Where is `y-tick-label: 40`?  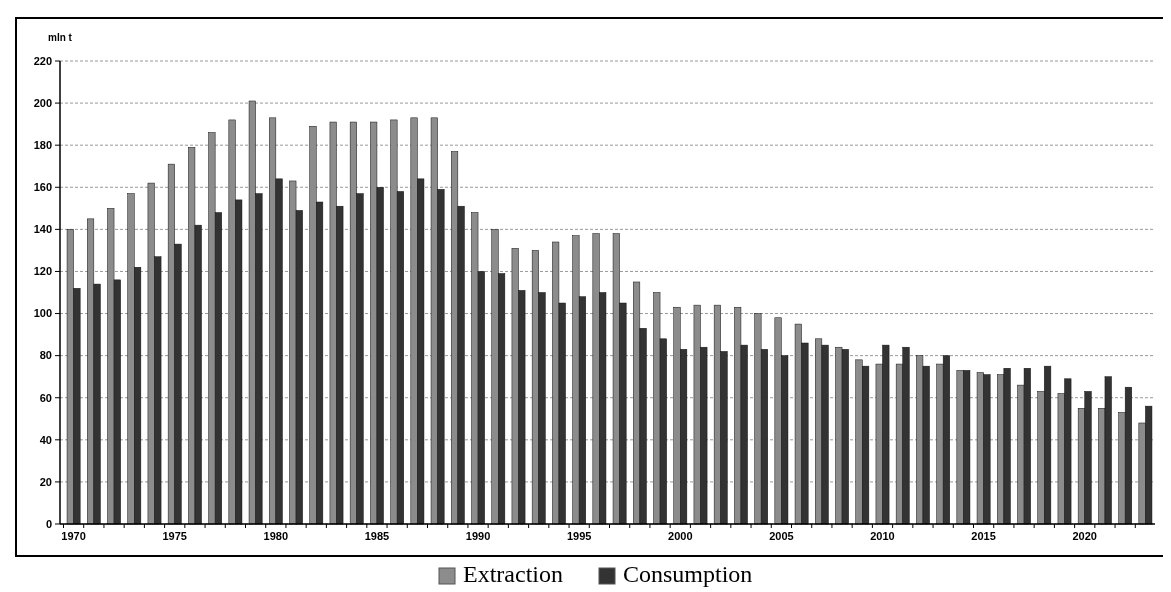
y-tick-label: 40 is located at coordinates (45, 439).